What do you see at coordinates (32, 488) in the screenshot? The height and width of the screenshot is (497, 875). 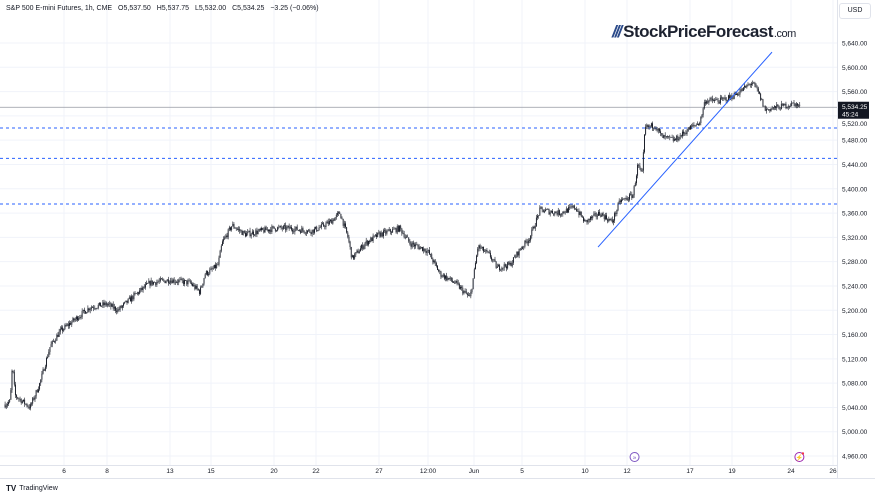 I see `tradingview-branding: TV TradingView` at bounding box center [32, 488].